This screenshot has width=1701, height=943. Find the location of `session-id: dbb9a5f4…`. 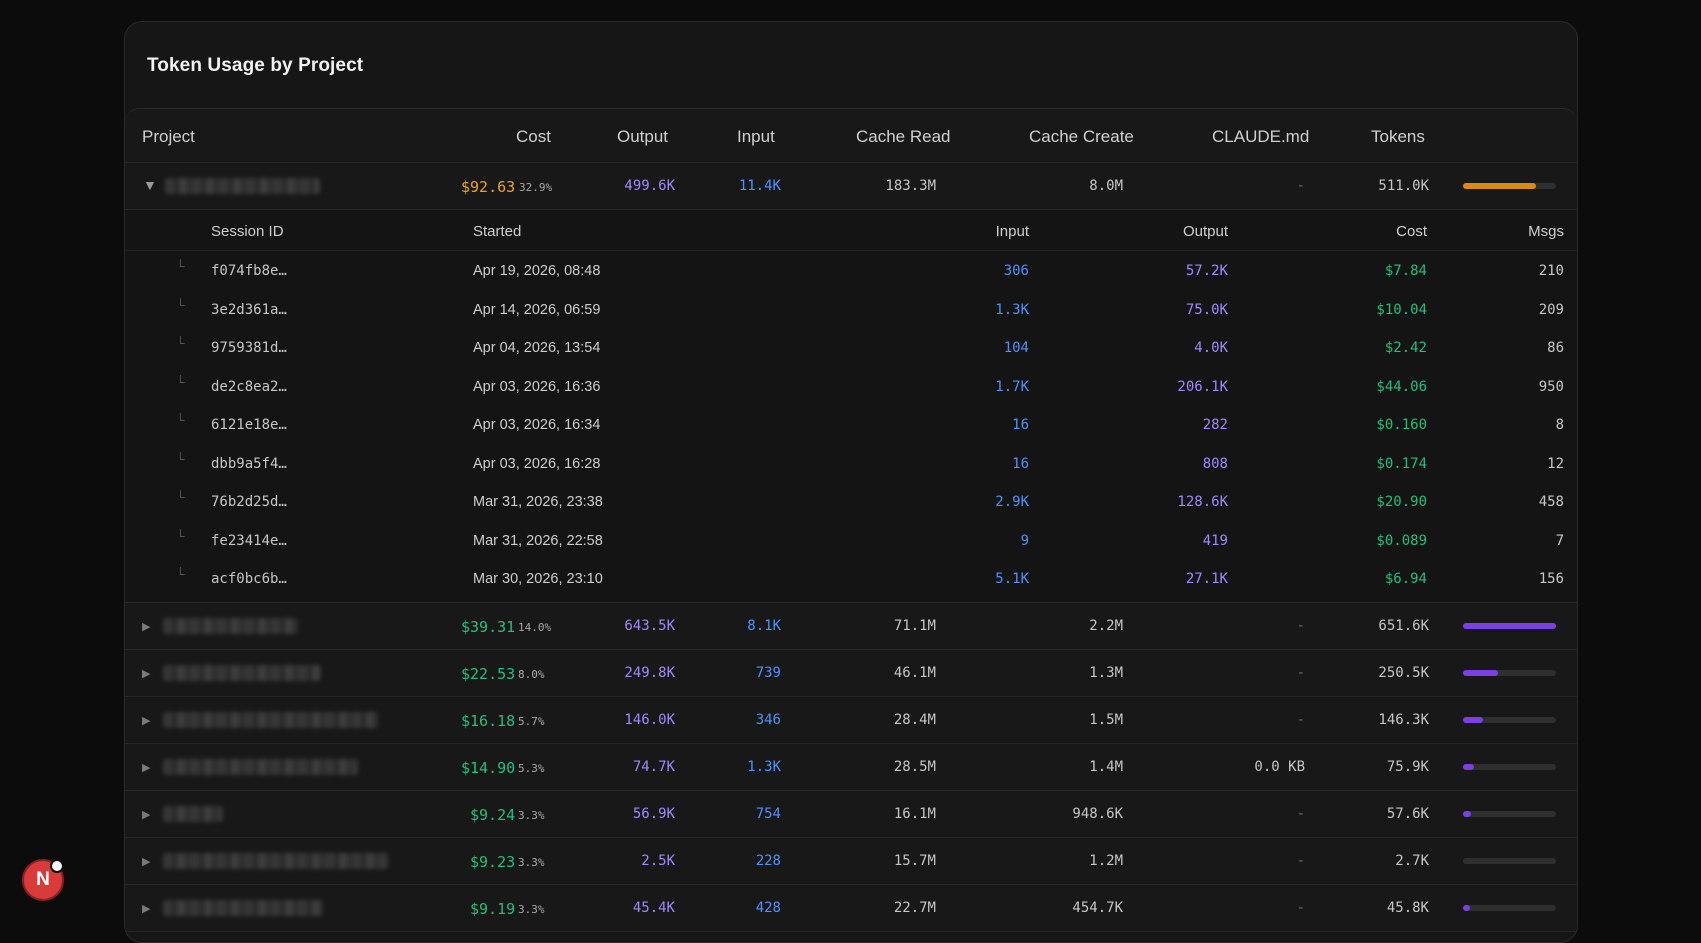

session-id: dbb9a5f4… is located at coordinates (249, 463).